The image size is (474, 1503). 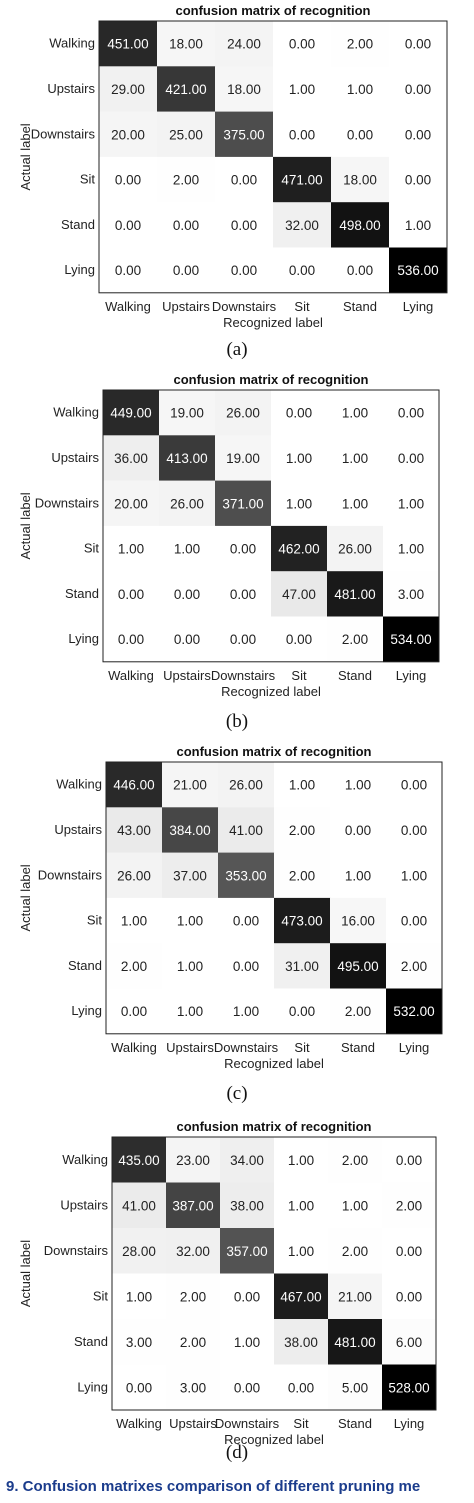 I want to click on chart-title: confusion matrix of recognition, so click(x=270, y=379).